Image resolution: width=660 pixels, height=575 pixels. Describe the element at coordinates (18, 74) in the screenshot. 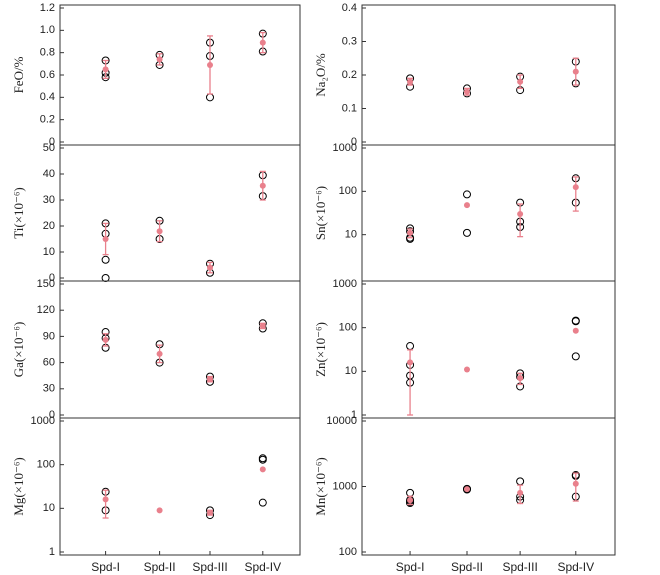

I see `y-axis-label: FeO/%` at that location.